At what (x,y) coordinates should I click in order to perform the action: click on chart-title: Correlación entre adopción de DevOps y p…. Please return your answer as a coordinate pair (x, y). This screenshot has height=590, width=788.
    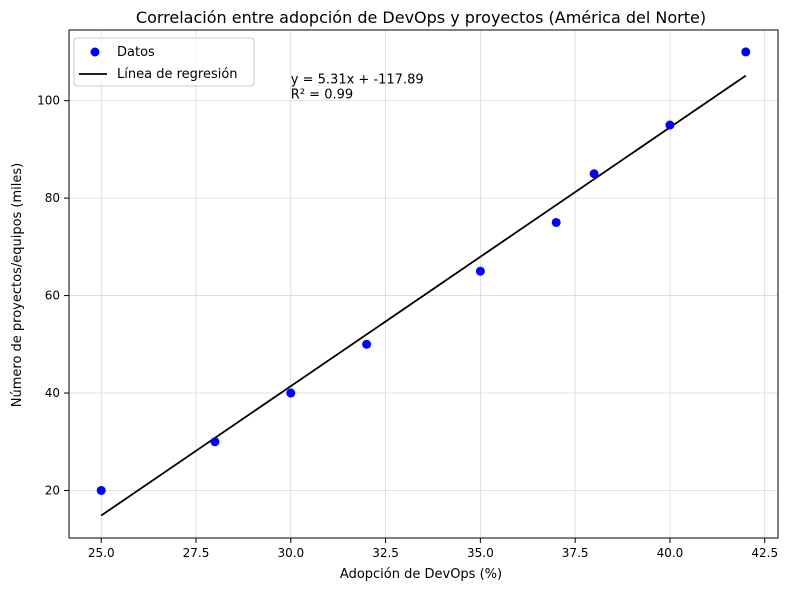
    Looking at the image, I should click on (421, 17).